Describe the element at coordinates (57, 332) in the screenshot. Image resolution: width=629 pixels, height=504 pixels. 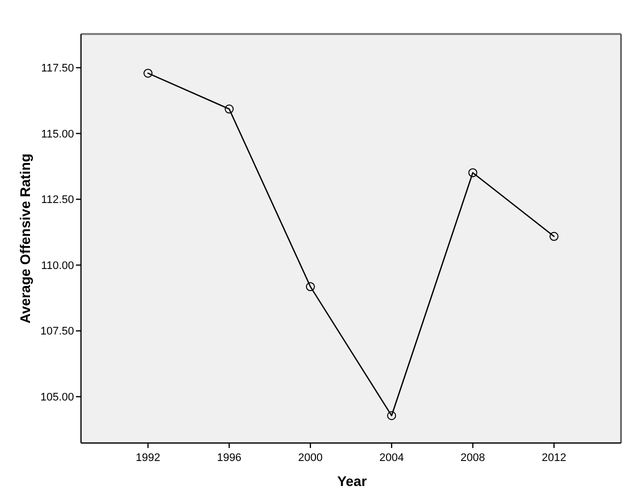
I see `y-tick-label: 107.50` at that location.